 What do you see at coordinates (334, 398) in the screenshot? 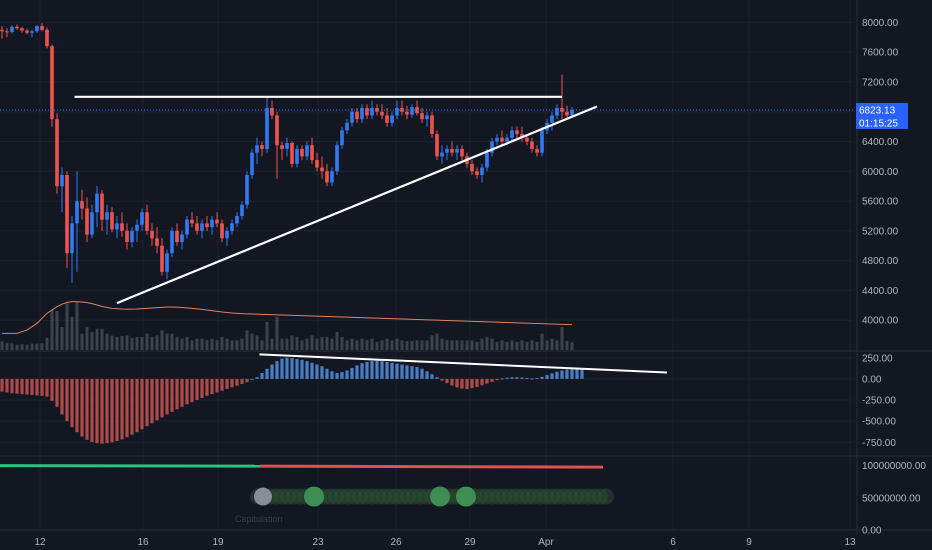
I see `oscillator-histogram` at bounding box center [334, 398].